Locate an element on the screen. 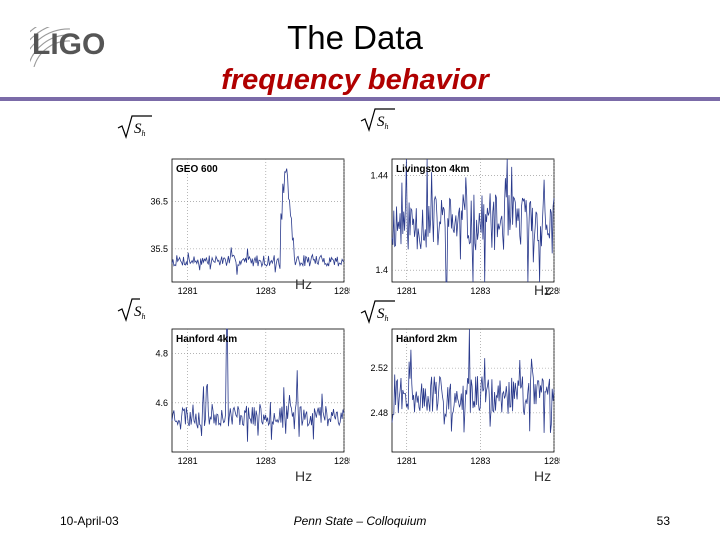  y-tick-label: 2.48 is located at coordinates (379, 413).